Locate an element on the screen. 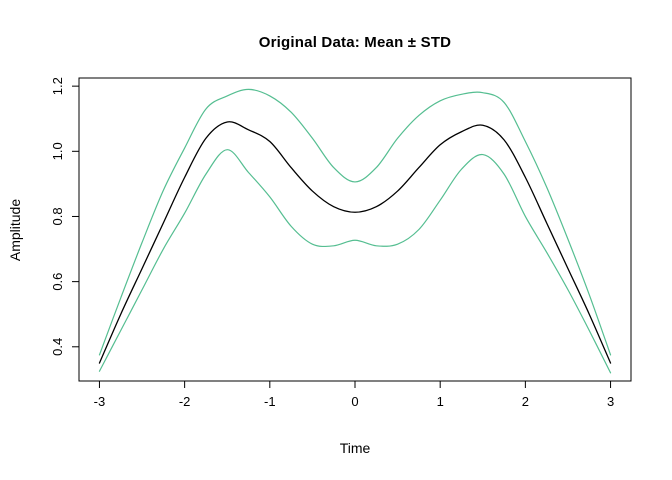  y-tick-label: 0.4 is located at coordinates (57, 347).